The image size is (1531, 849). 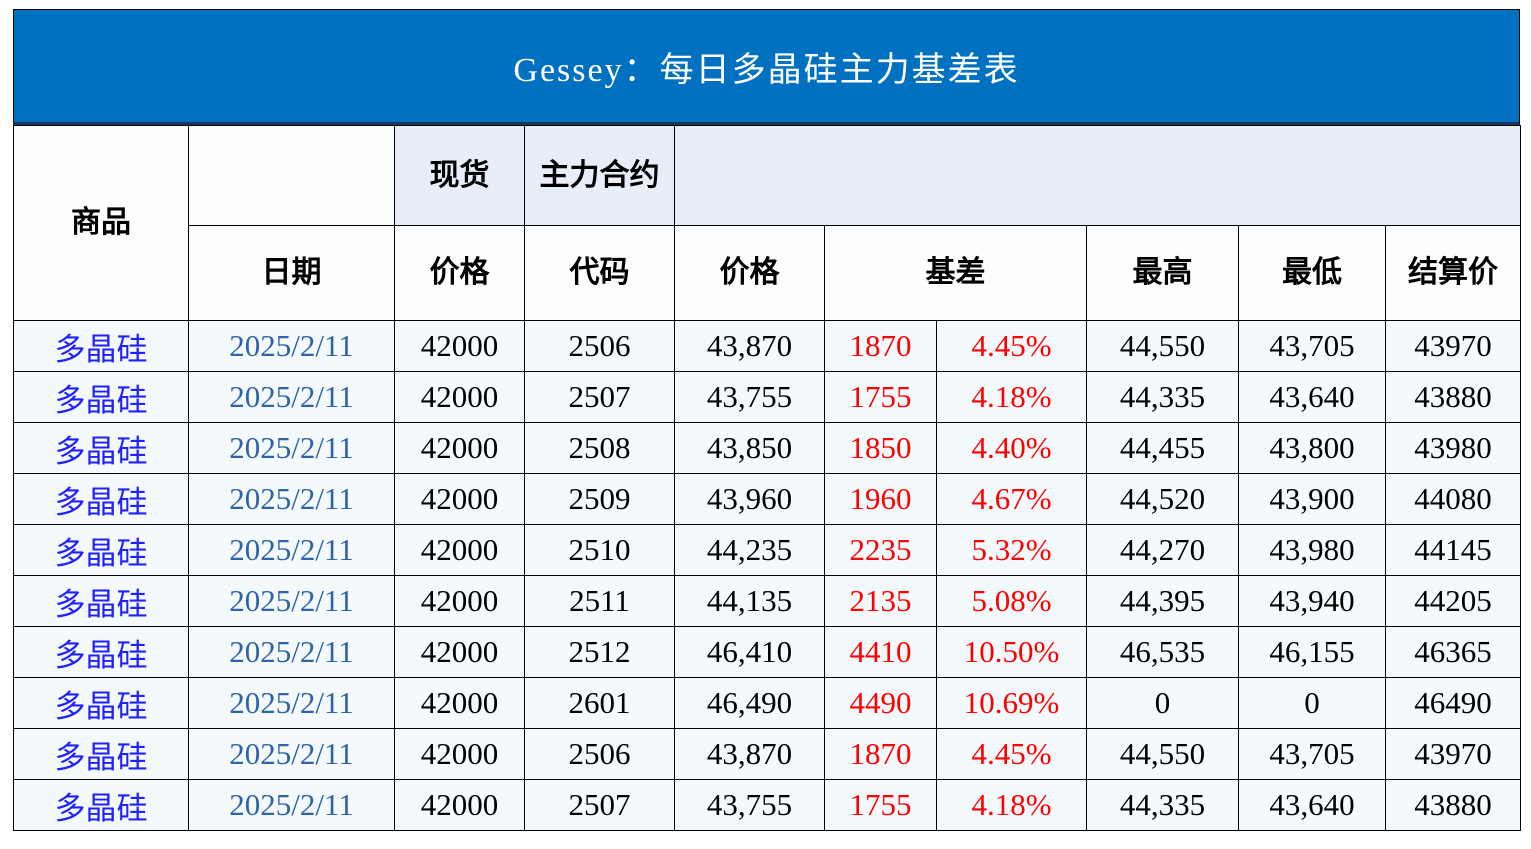 What do you see at coordinates (749, 601) in the screenshot?
I see `cell-futures-price: 44,135` at bounding box center [749, 601].